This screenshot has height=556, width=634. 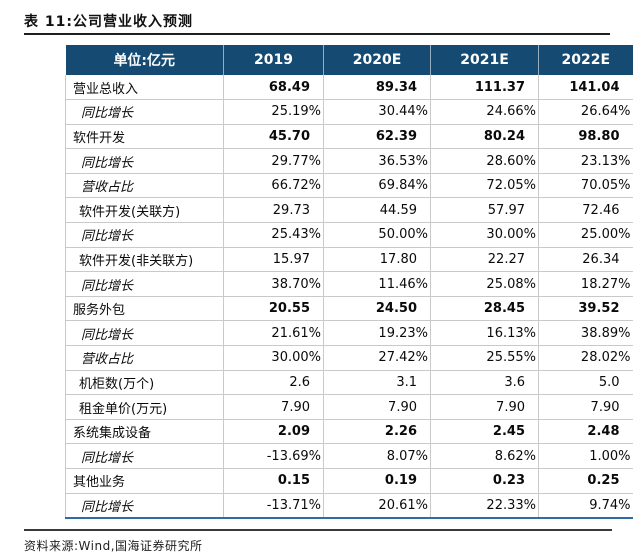 What do you see at coordinates (273, 358) in the screenshot?
I see `cell-value: 30.00%` at bounding box center [273, 358].